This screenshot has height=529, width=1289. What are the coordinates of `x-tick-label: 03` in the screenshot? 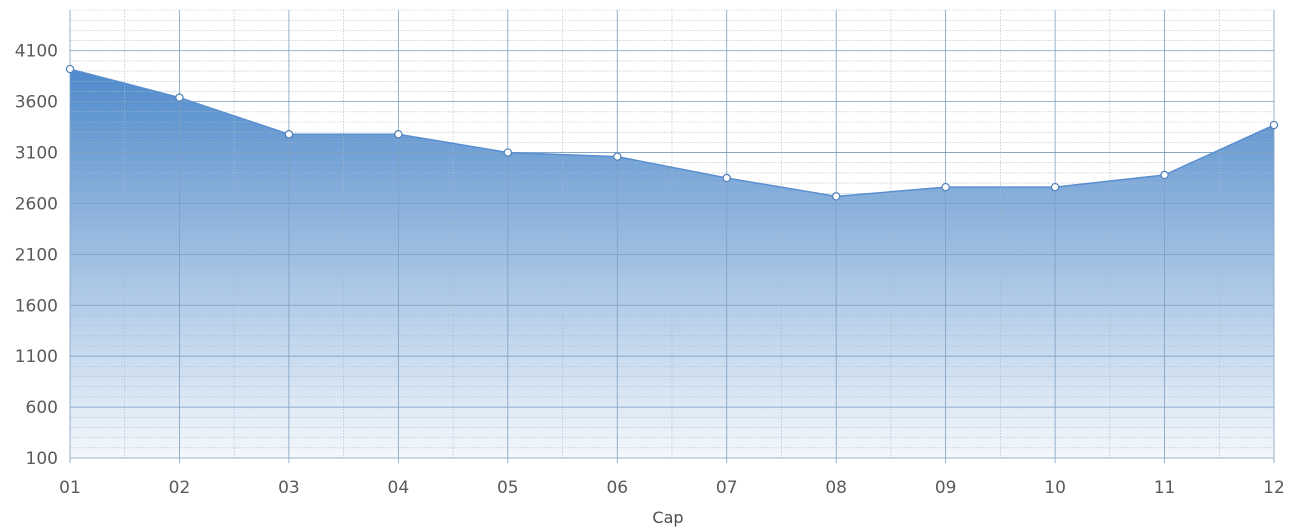 It's located at (289, 488).